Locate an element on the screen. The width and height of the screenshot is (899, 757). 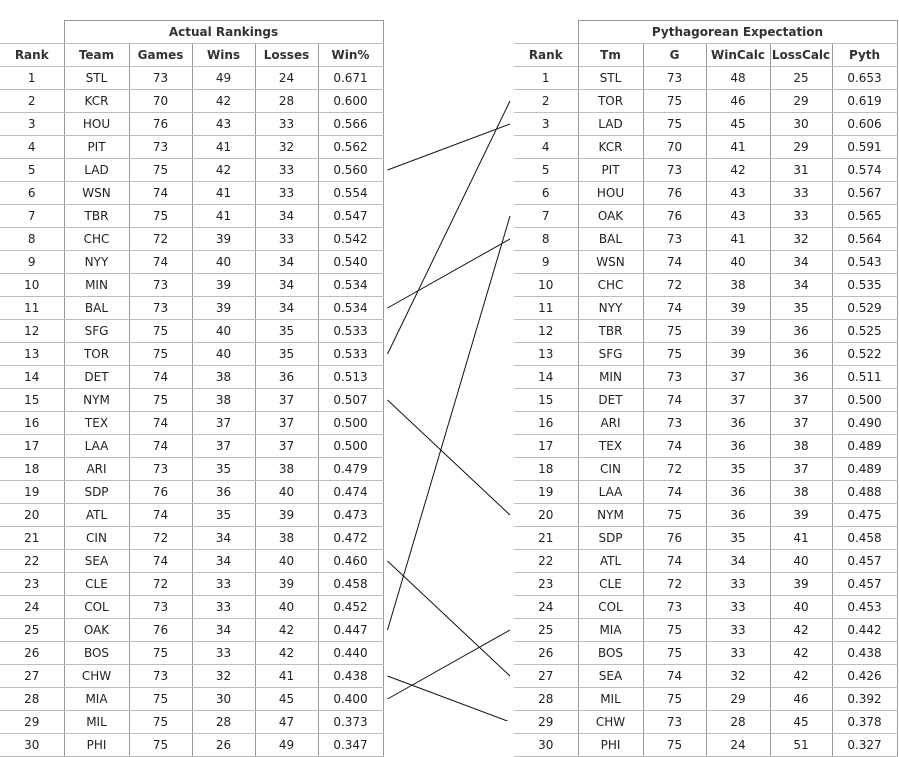
cell-pct: 0.458 is located at coordinates (864, 538).